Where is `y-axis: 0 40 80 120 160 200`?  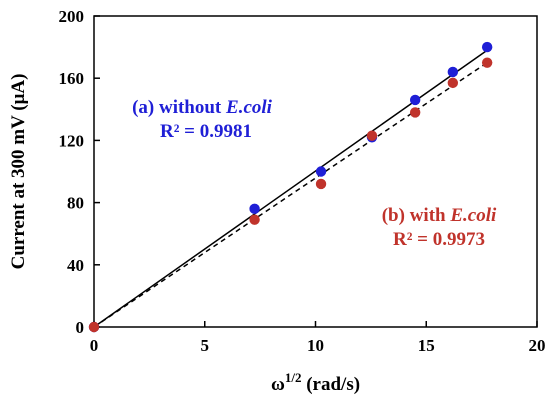 y-axis: 0 40 80 120 160 200 is located at coordinates (79, 172).